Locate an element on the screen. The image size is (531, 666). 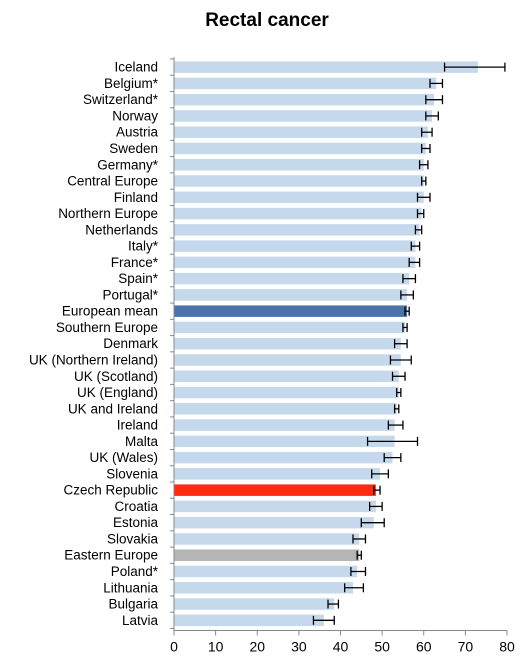
category-label: Italy* is located at coordinates (143, 246).